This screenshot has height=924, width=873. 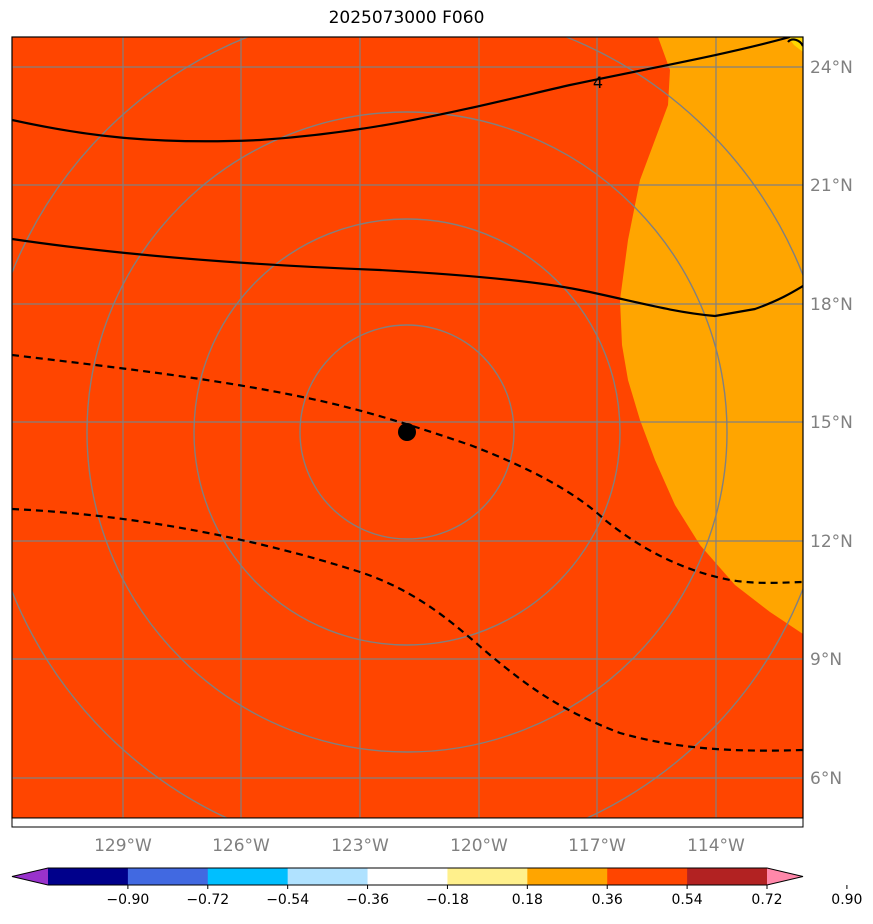 What do you see at coordinates (401, 90) in the screenshot?
I see `contour-solid-north` at bounding box center [401, 90].